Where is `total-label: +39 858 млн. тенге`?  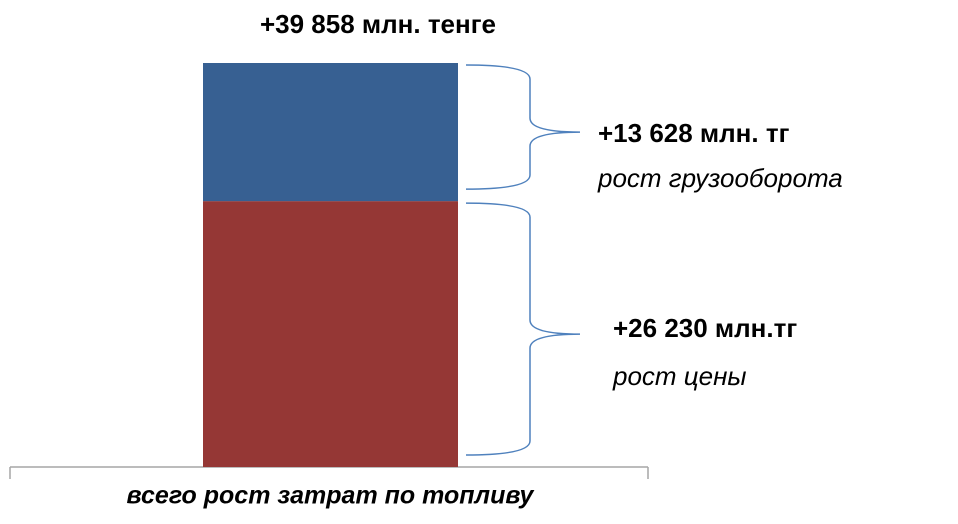
total-label: +39 858 млн. тенге is located at coordinates (378, 24).